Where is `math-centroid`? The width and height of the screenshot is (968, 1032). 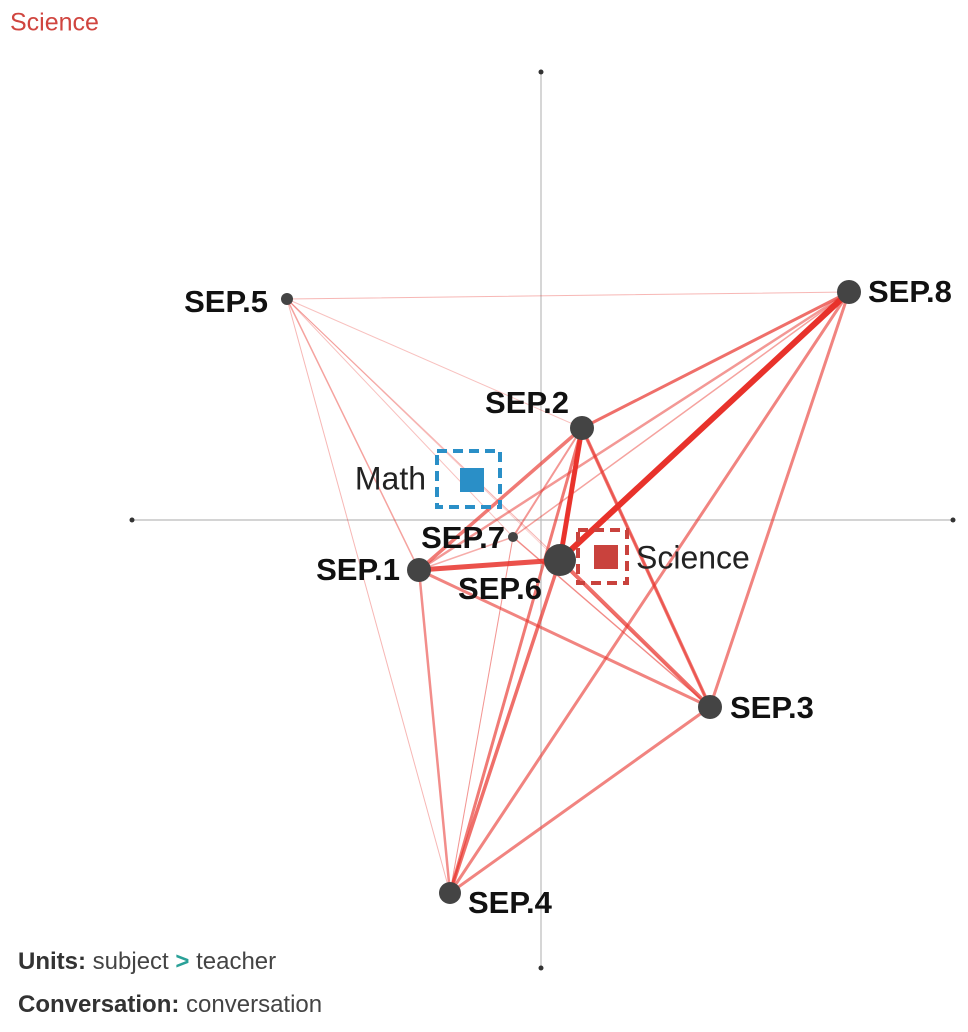 math-centroid is located at coordinates (472, 480).